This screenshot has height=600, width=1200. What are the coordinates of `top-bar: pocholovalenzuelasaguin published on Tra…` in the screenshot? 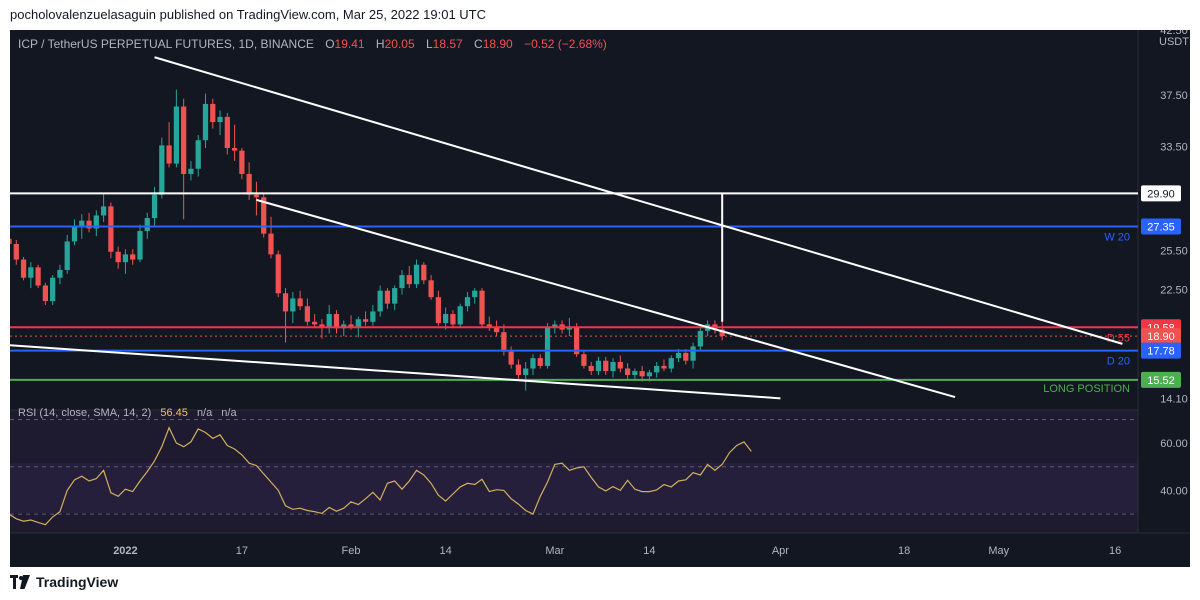 It's located at (600, 15).